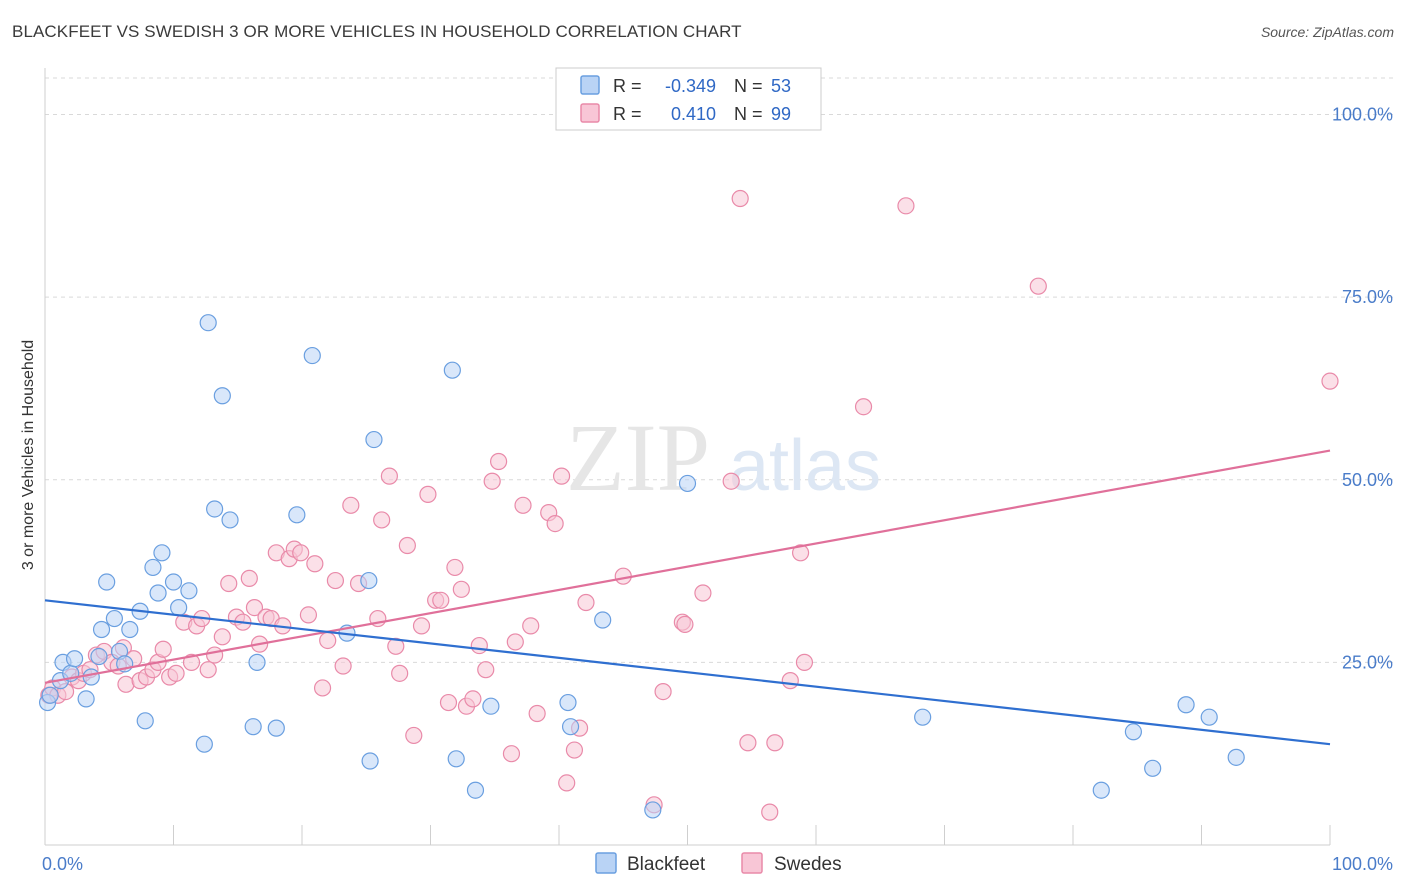 This screenshot has height=892, width=1406. I want to click on y-tick-label: 75.0%, so click(1367, 297).